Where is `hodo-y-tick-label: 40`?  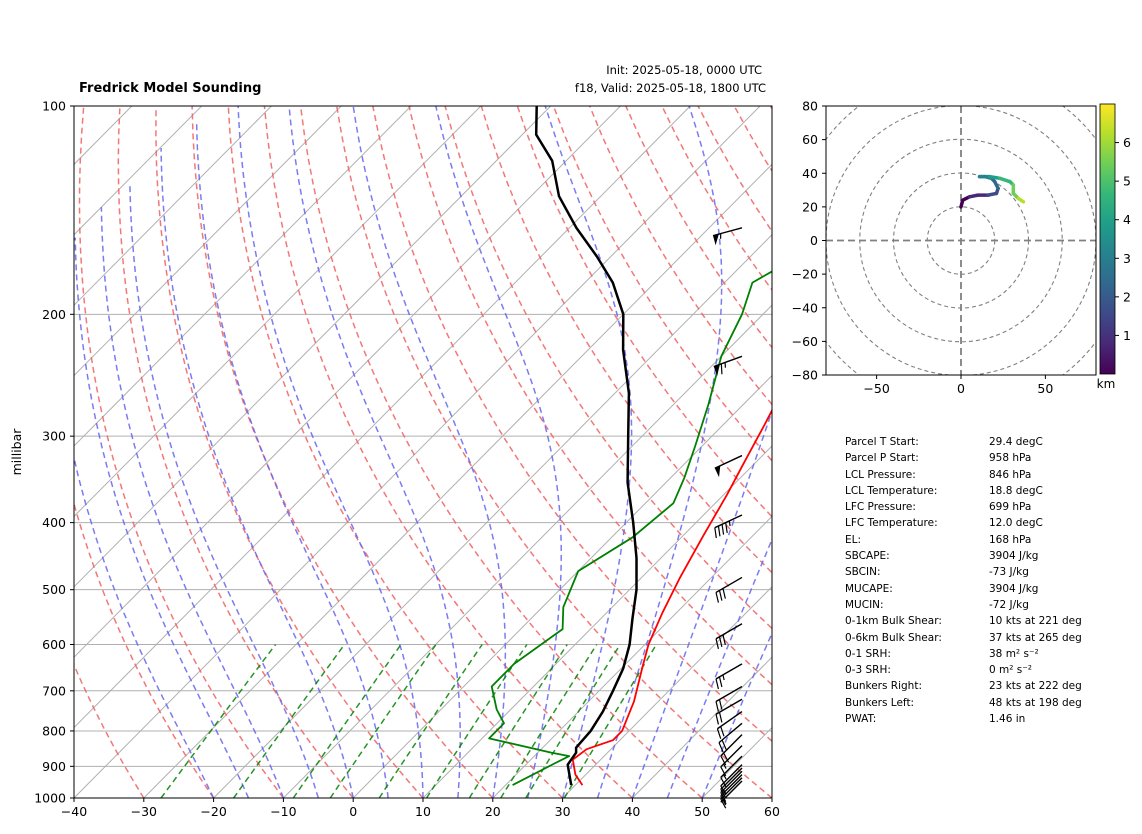
hodo-y-tick-label: 40 is located at coordinates (810, 173).